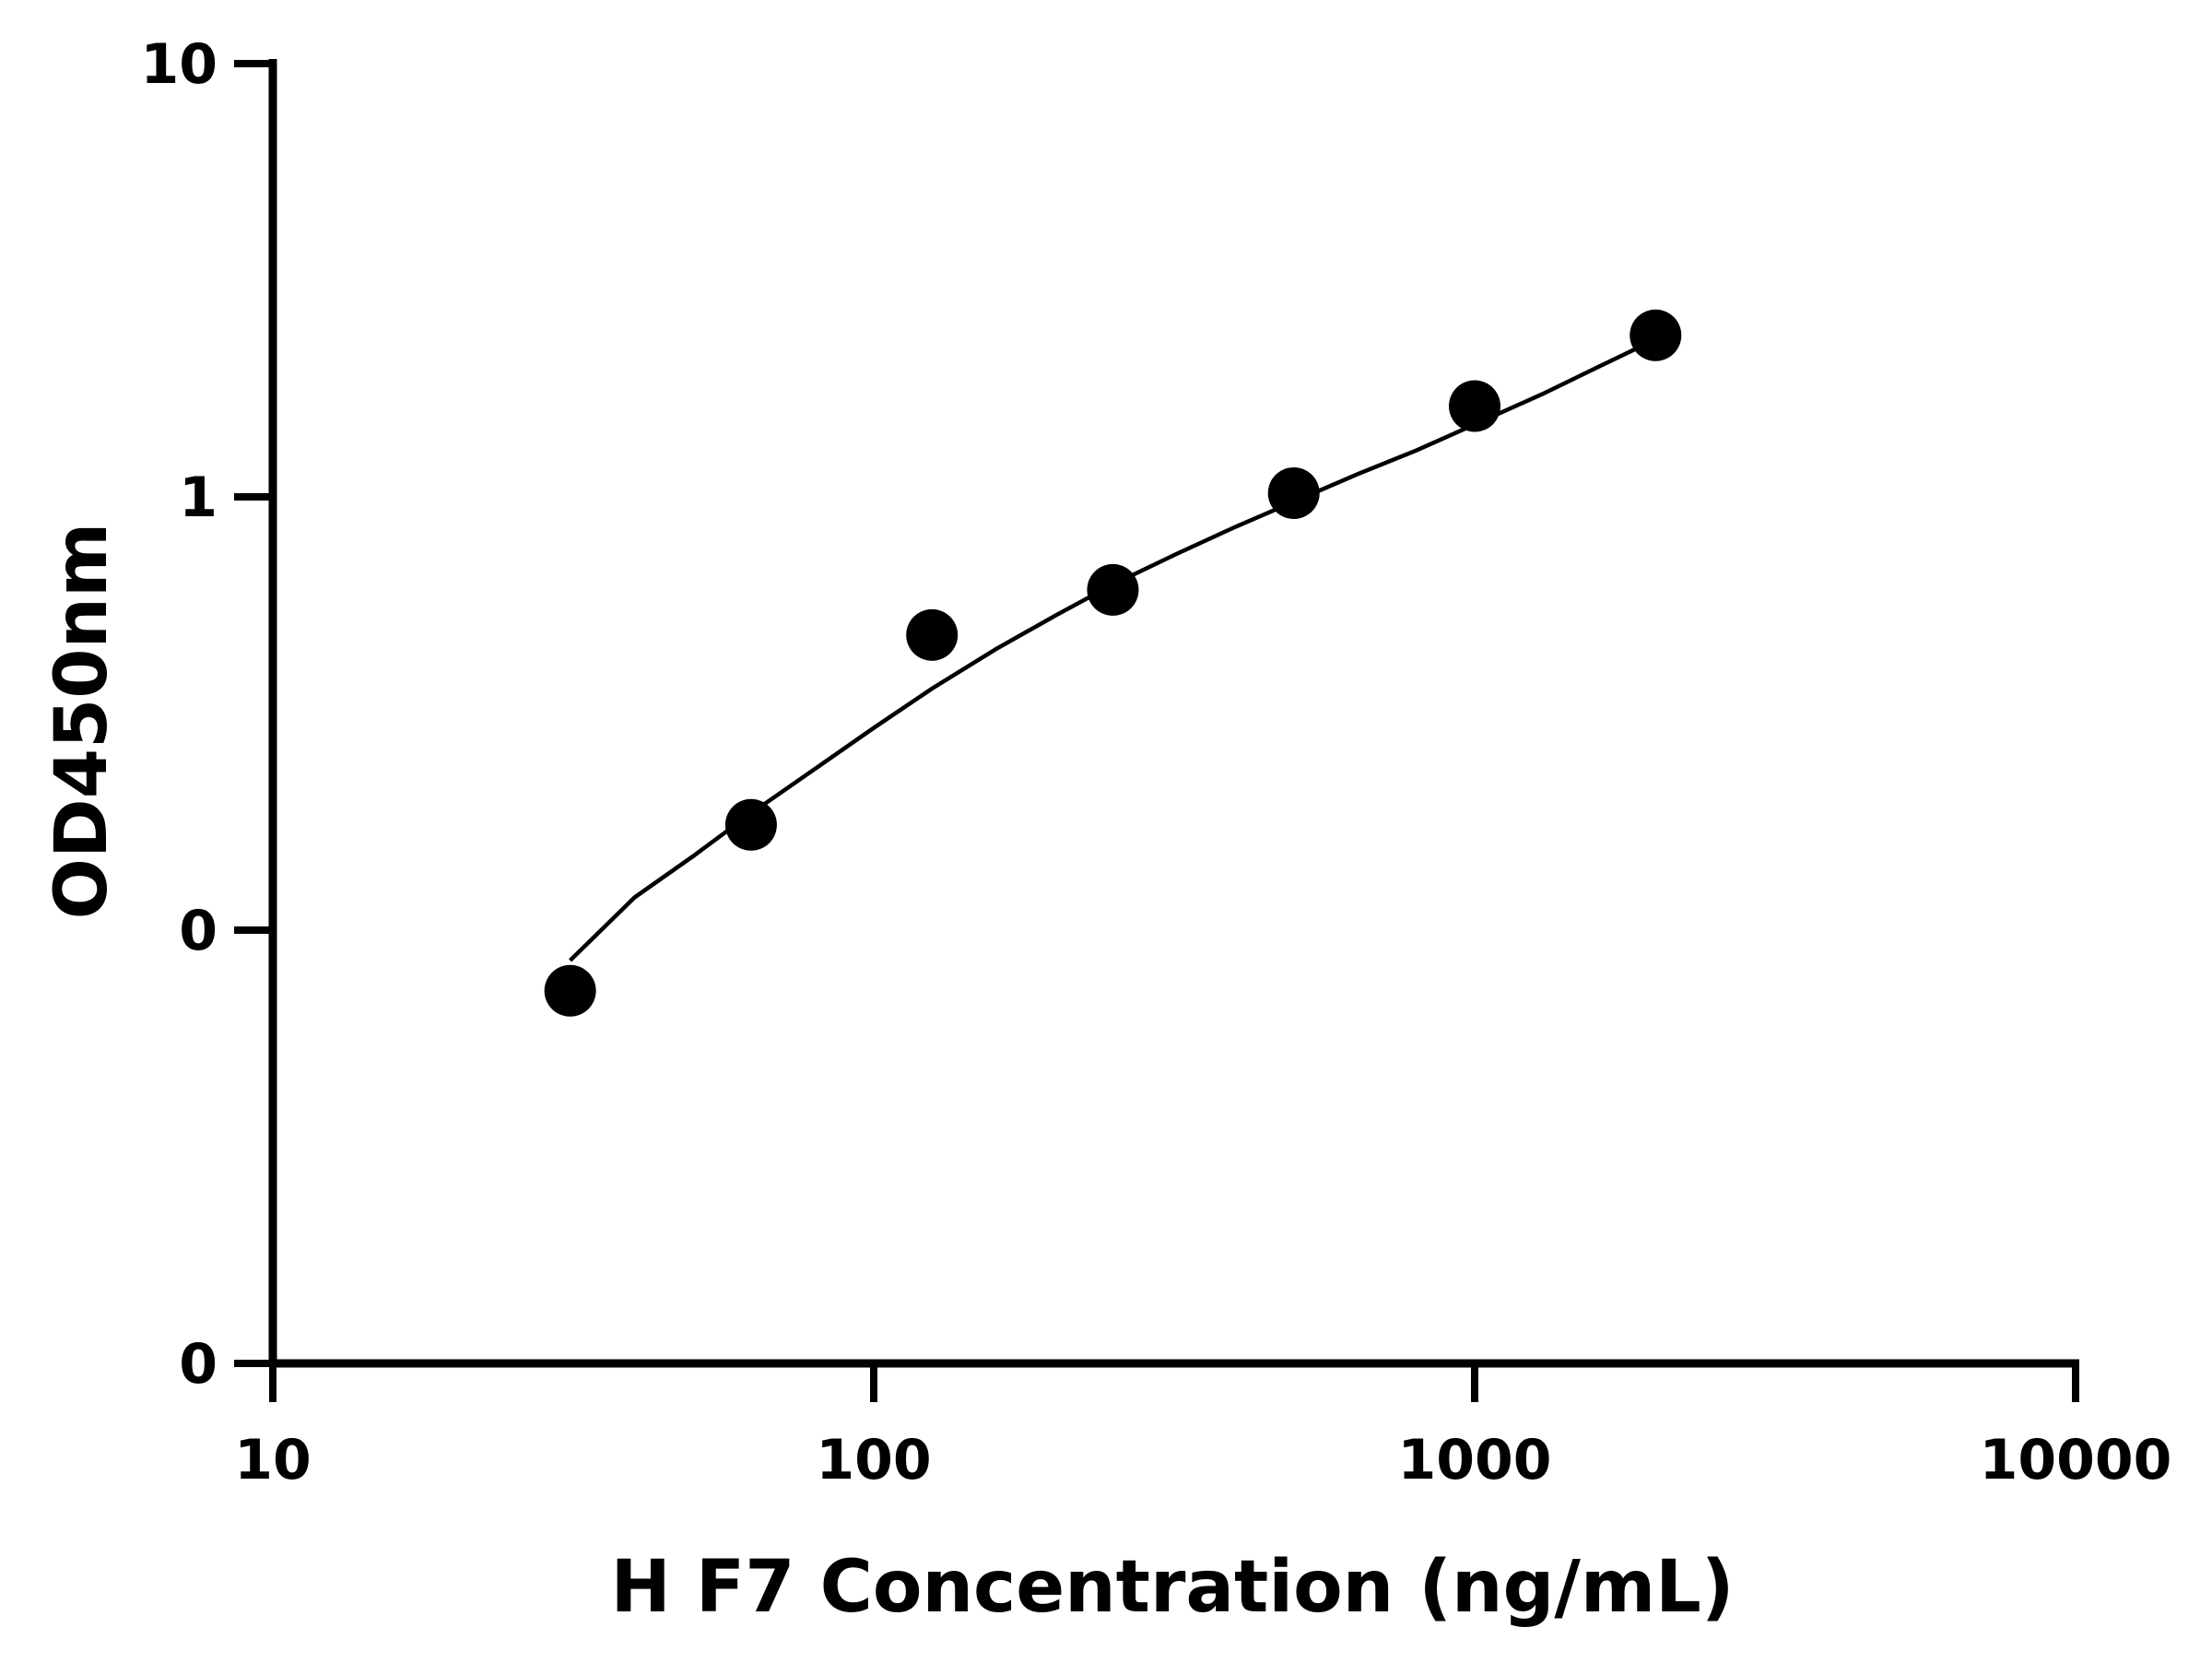 This screenshot has width=2212, height=1663. What do you see at coordinates (207, 714) in the screenshot?
I see `y-ticks-group: 0 0 1 10` at bounding box center [207, 714].